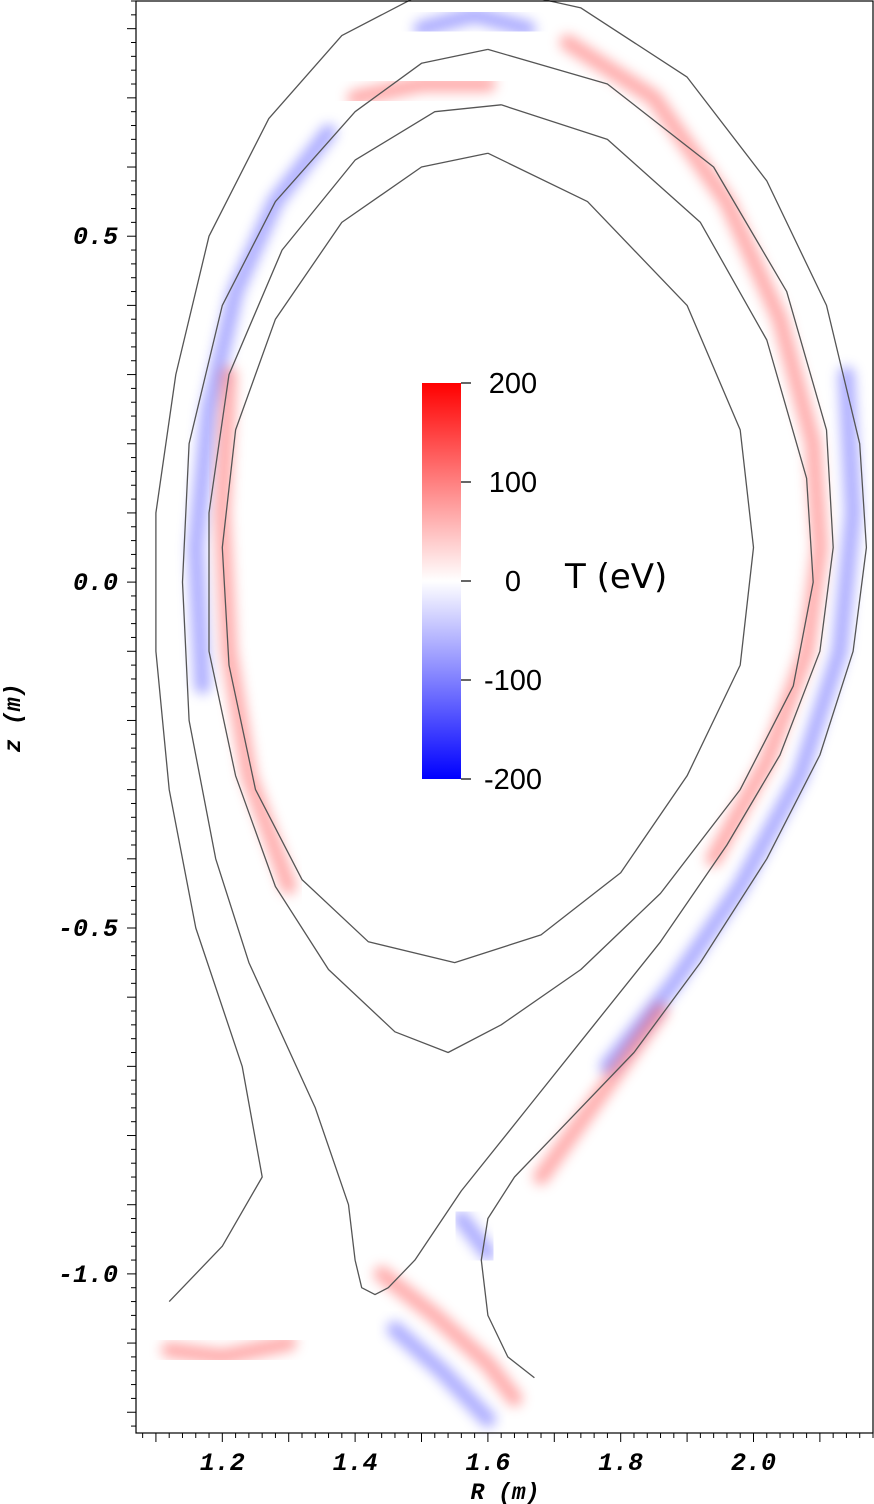  What do you see at coordinates (620, 1463) in the screenshot?
I see `x-tick-label: 1.8` at bounding box center [620, 1463].